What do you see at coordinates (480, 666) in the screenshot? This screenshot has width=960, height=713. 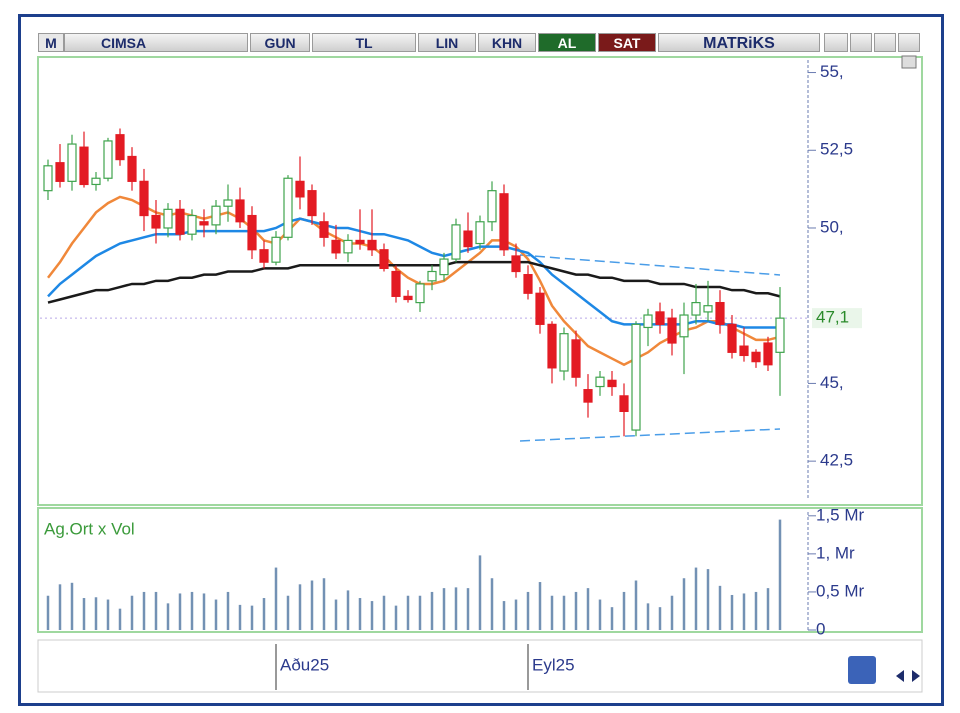 I see `time-axis-panel` at bounding box center [480, 666].